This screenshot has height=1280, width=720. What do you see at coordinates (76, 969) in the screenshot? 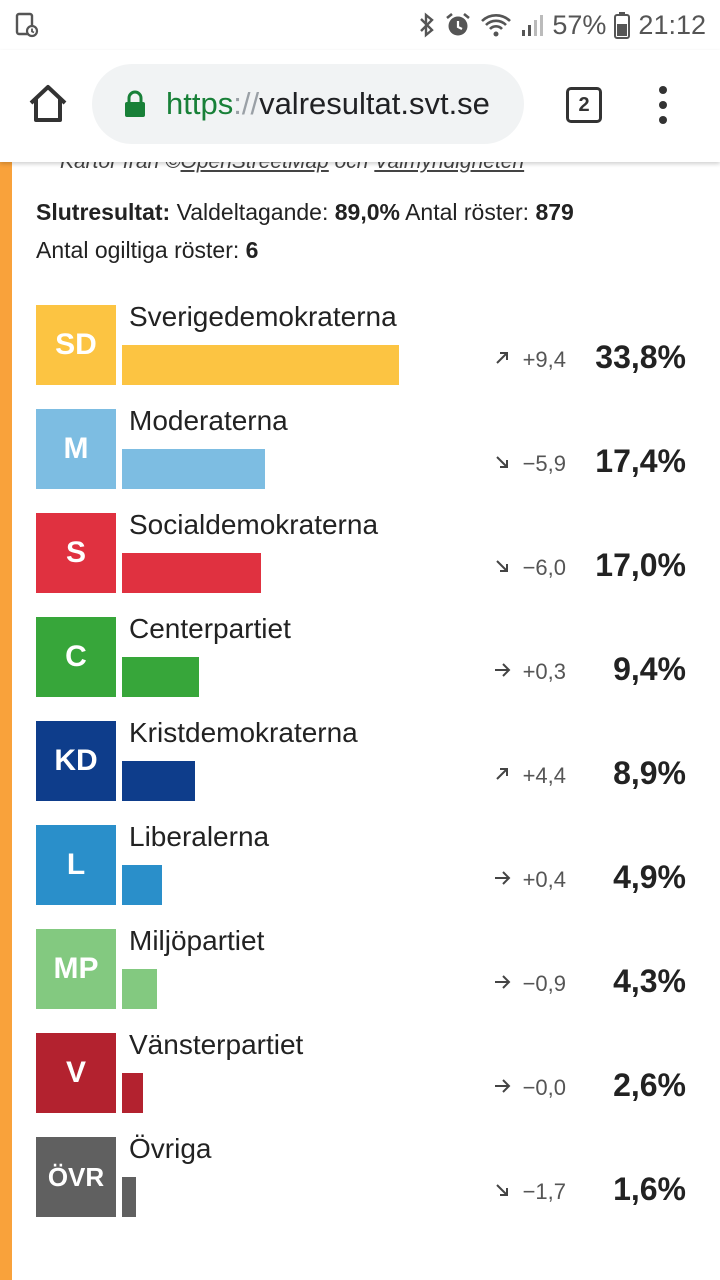
I see `party-badge: MP` at bounding box center [76, 969].